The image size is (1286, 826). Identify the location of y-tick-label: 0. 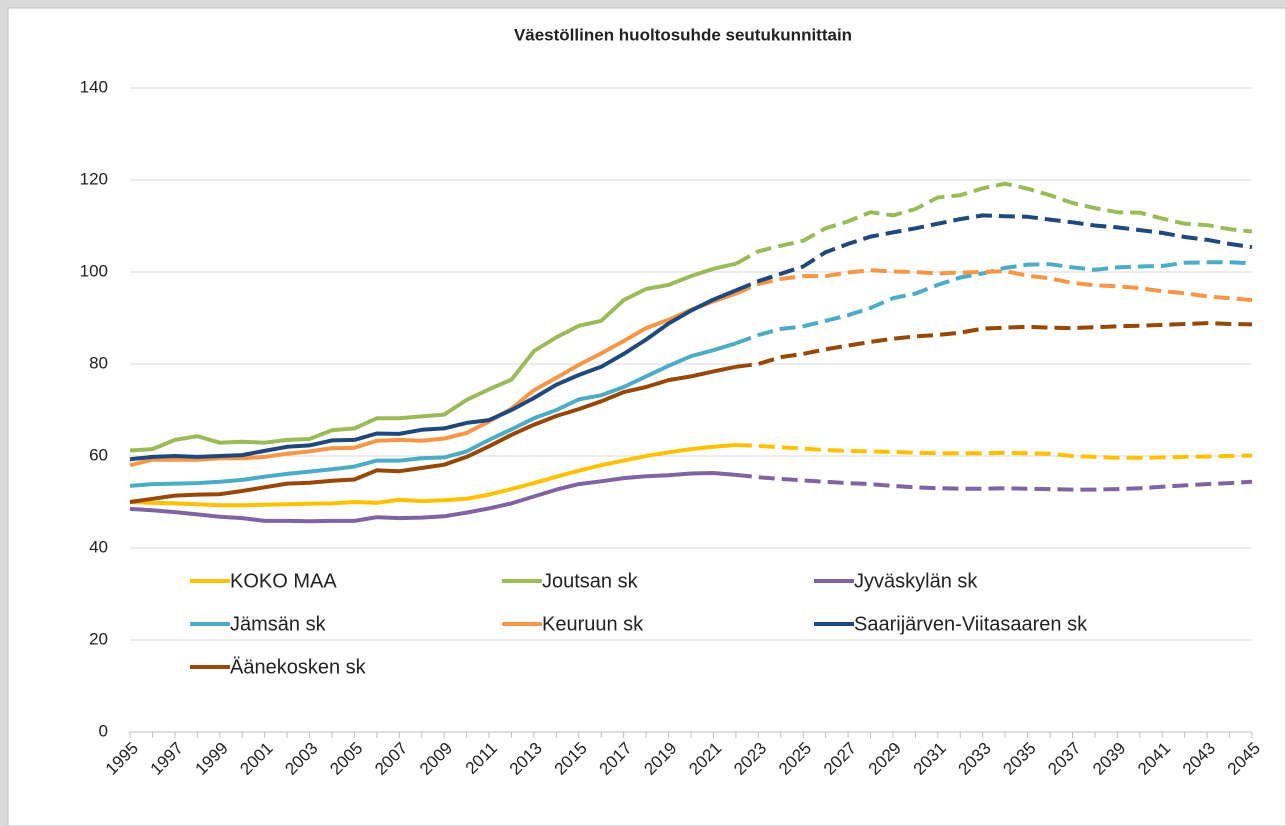
(103, 730).